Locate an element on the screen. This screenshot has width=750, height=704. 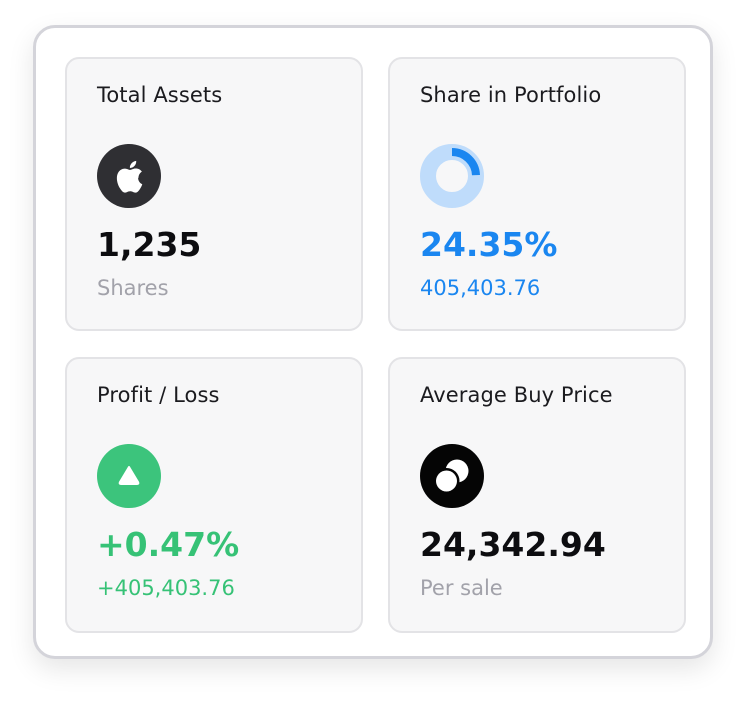
triangle-up-icon is located at coordinates (129, 476).